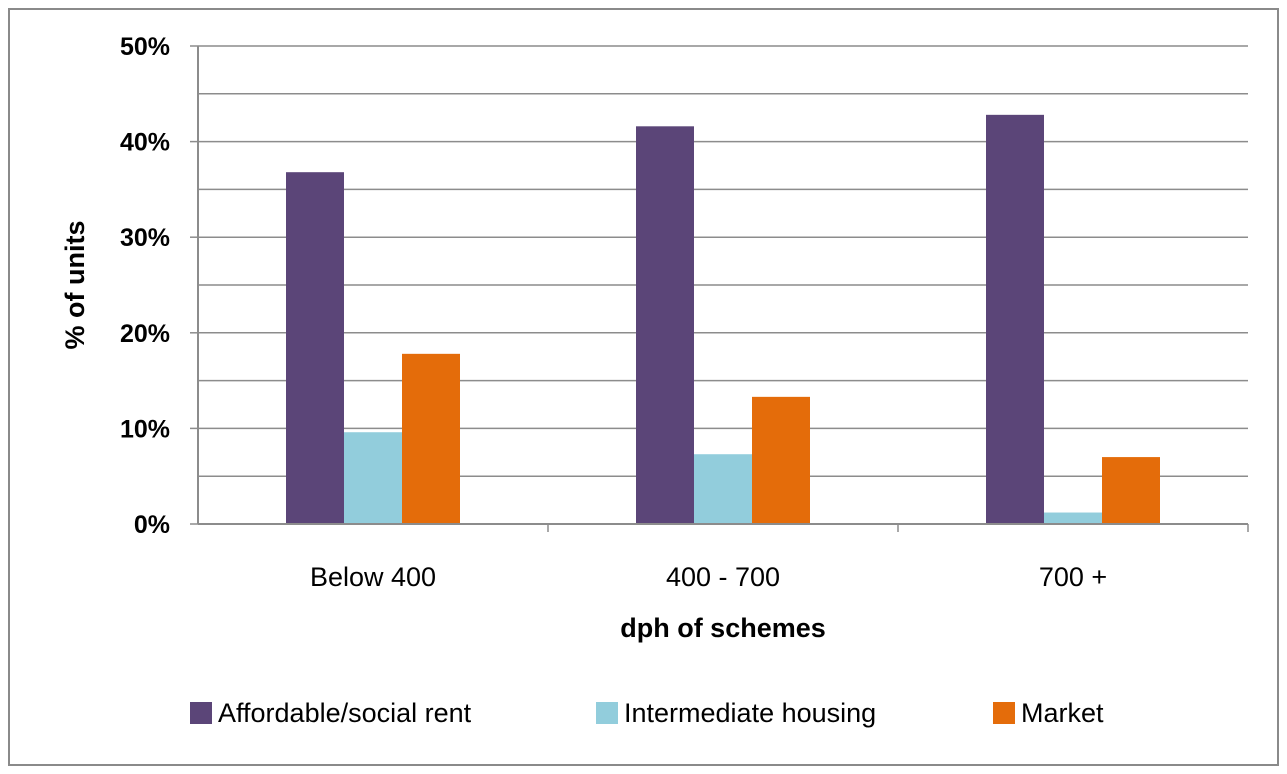 This screenshot has width=1287, height=774. What do you see at coordinates (145, 238) in the screenshot?
I see `y-tick-label: 30%` at bounding box center [145, 238].